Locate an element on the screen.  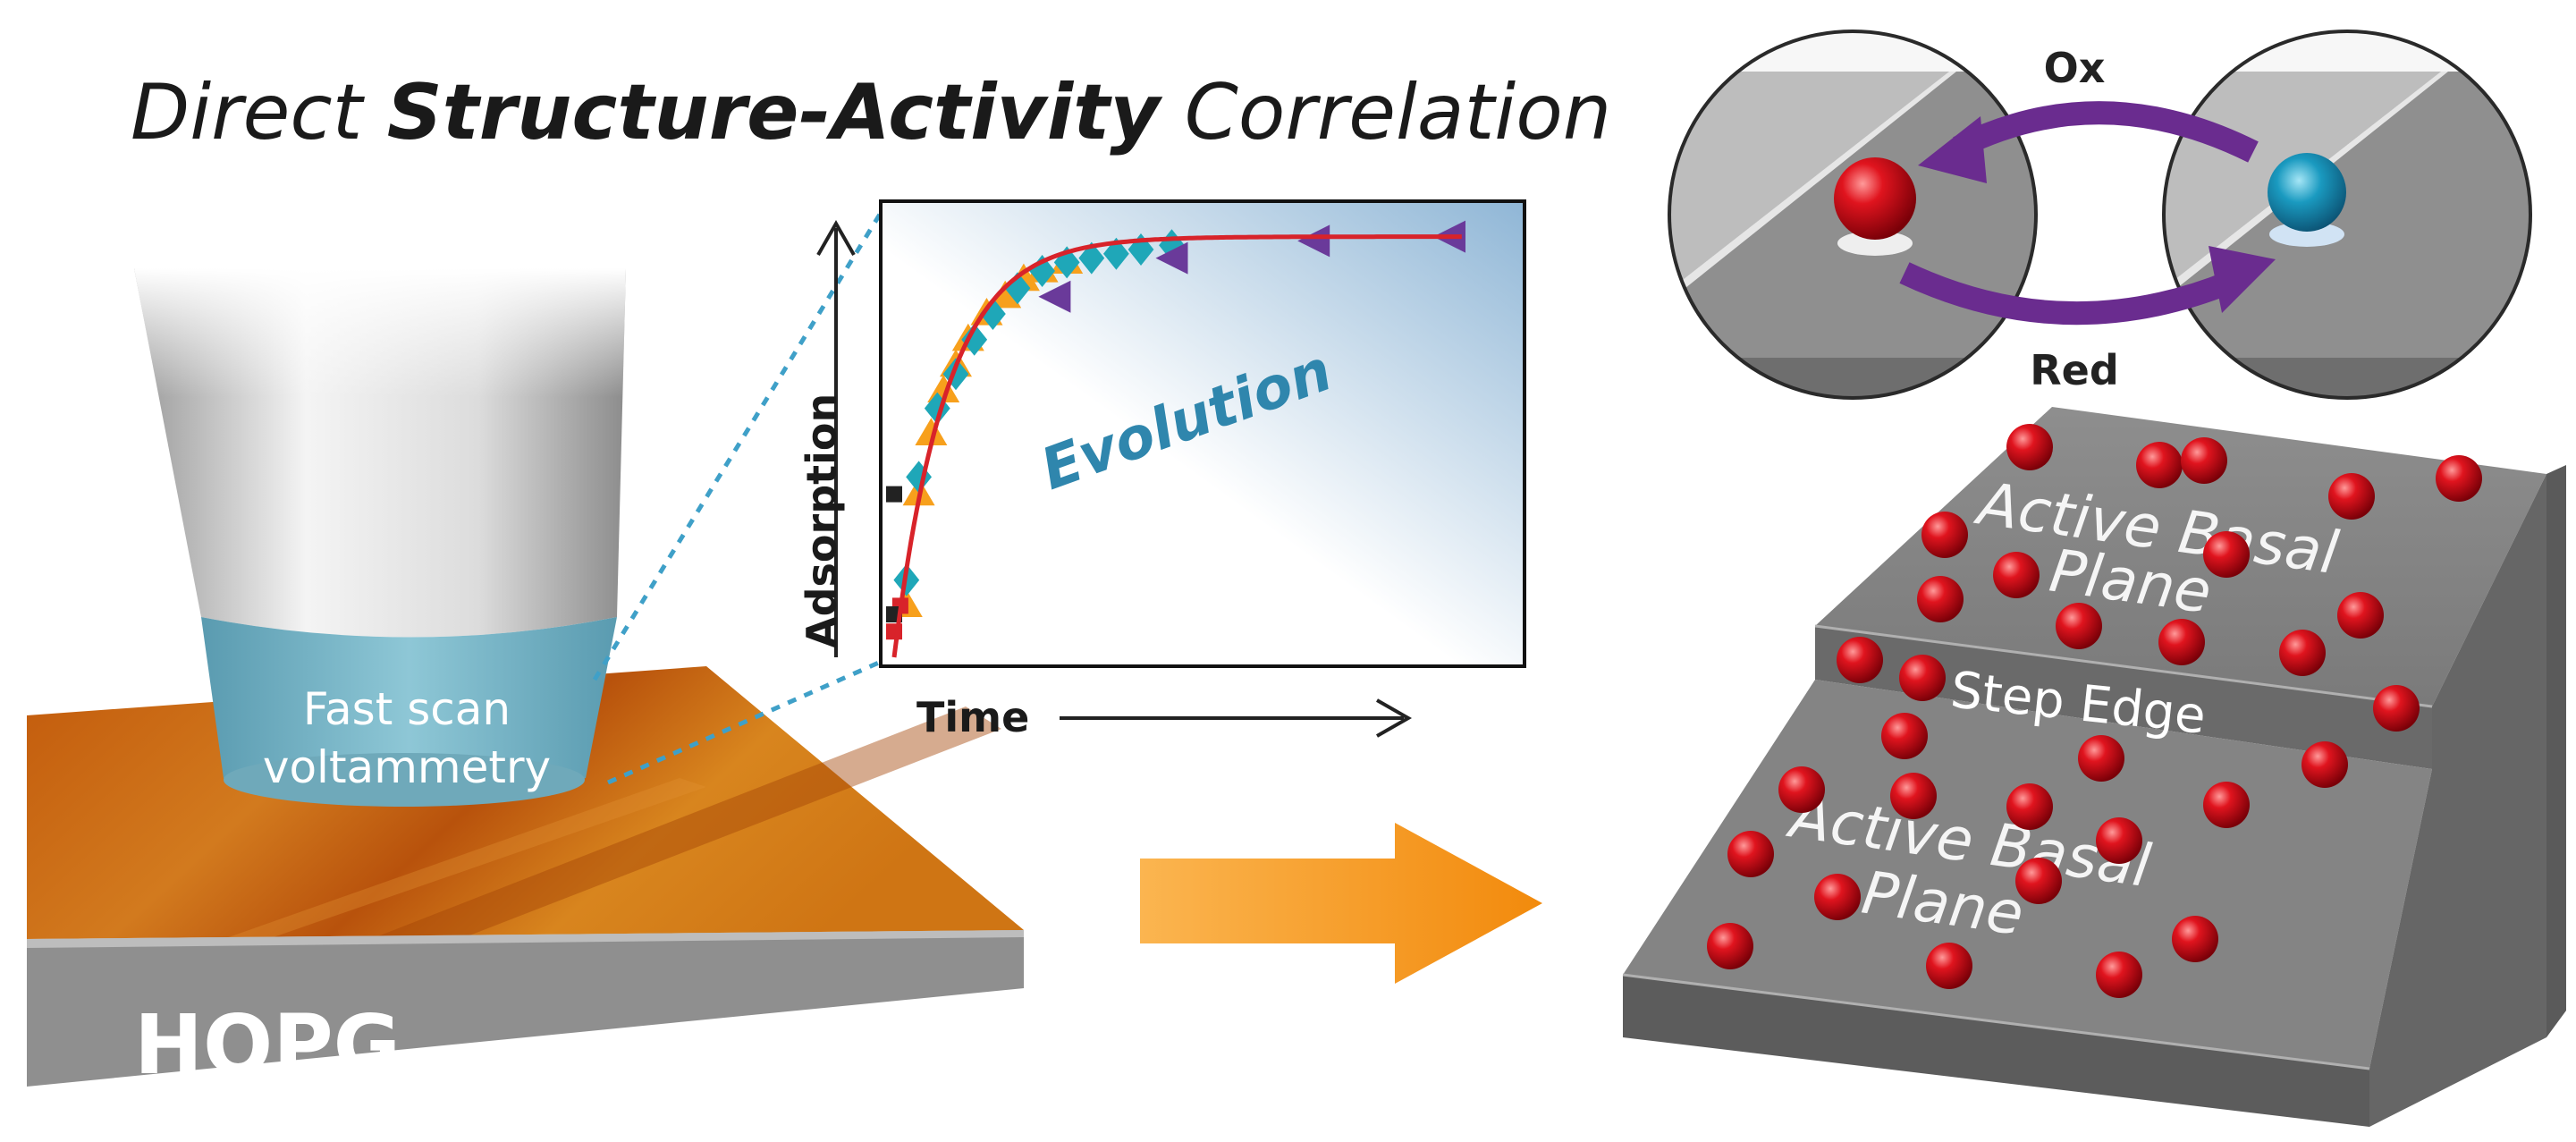
upper-side is located at coordinates (2556, 751).